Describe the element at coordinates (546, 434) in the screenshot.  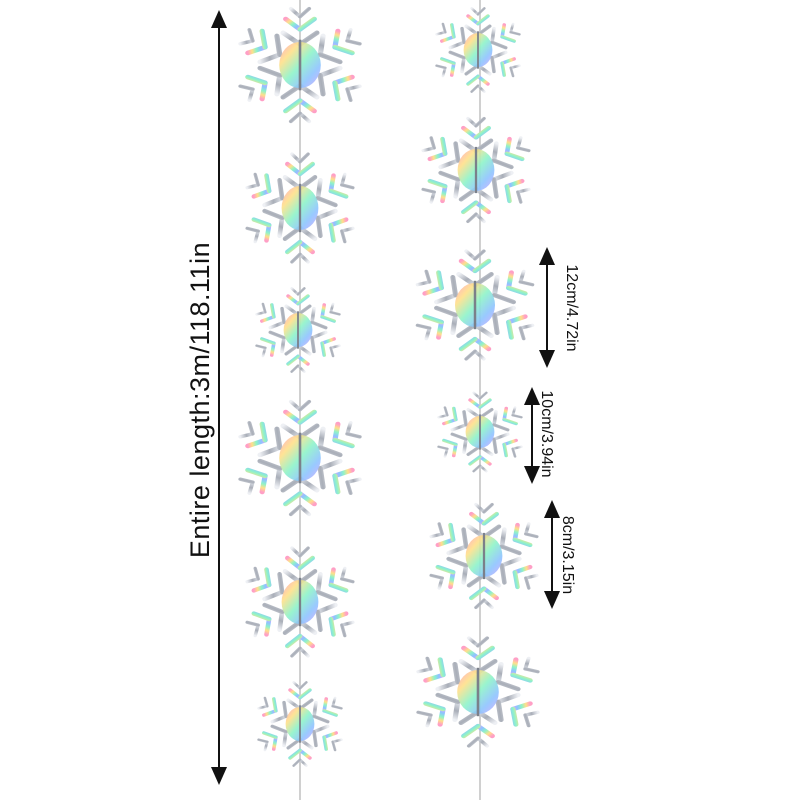
I see `medium-size-label: 10cm/3.94in` at that location.